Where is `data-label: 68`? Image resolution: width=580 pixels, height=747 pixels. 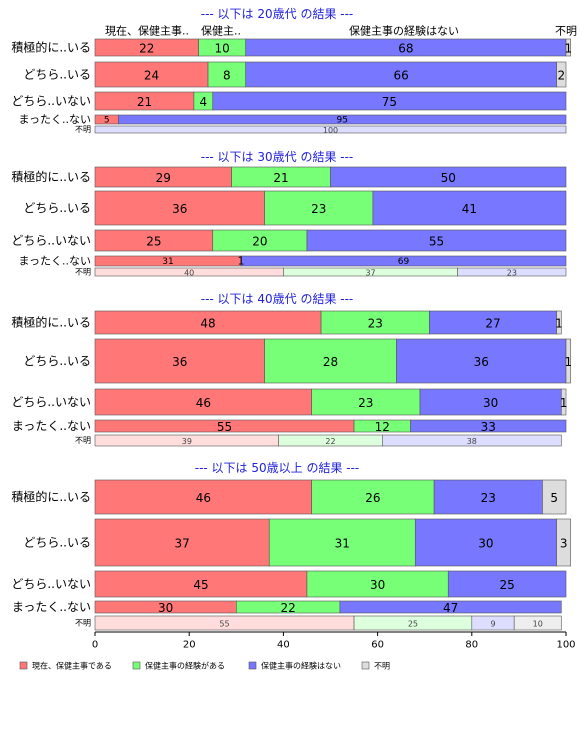 data-label: 68 is located at coordinates (405, 49).